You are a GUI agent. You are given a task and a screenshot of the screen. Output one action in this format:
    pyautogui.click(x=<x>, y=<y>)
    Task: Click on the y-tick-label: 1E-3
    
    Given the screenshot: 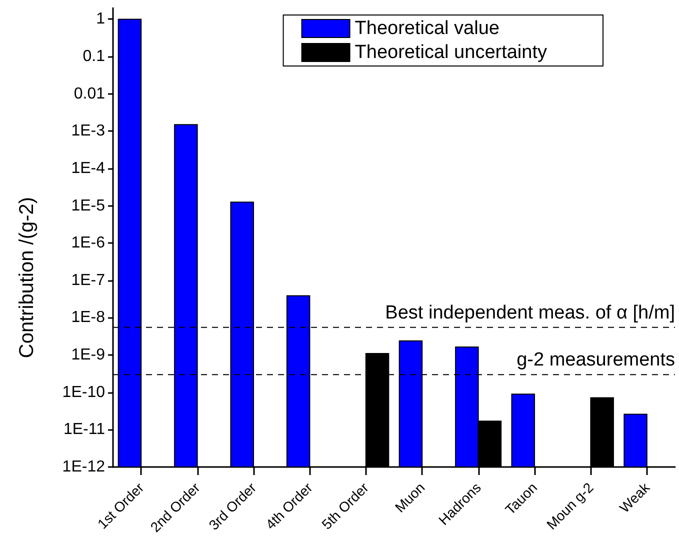 What is the action you would take?
    pyautogui.click(x=88, y=131)
    